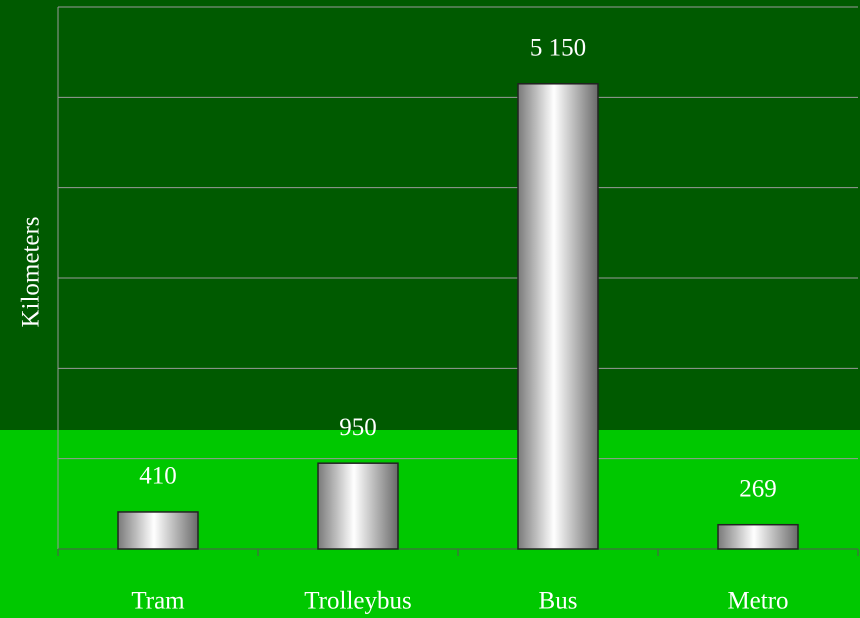 The image size is (860, 618). I want to click on value-label: 269, so click(758, 488).